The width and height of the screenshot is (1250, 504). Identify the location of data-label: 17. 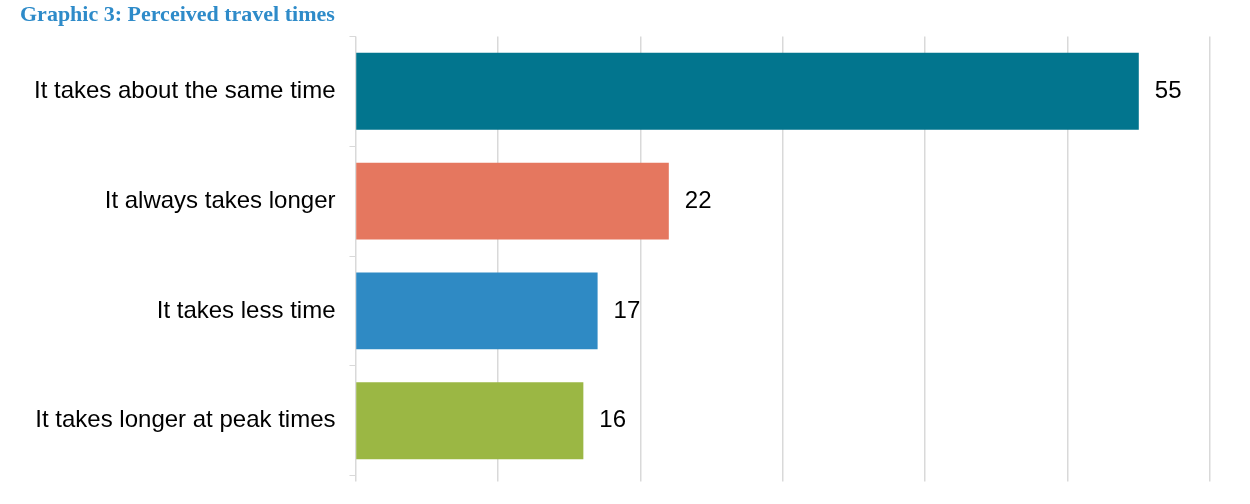
(627, 309).